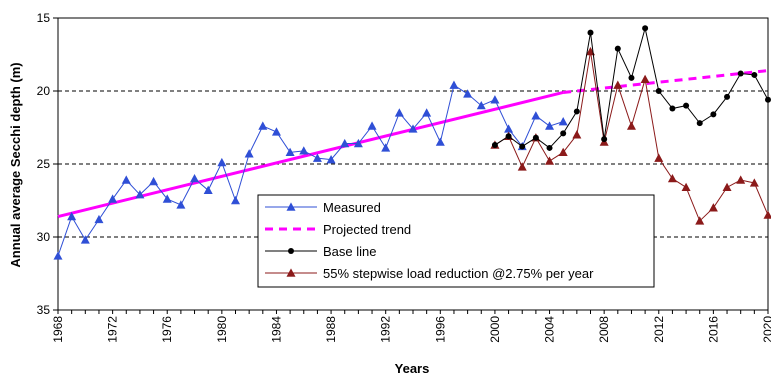 The height and width of the screenshot is (381, 771). What do you see at coordinates (550, 329) in the screenshot?
I see `x-tick-label: 2004` at bounding box center [550, 329].